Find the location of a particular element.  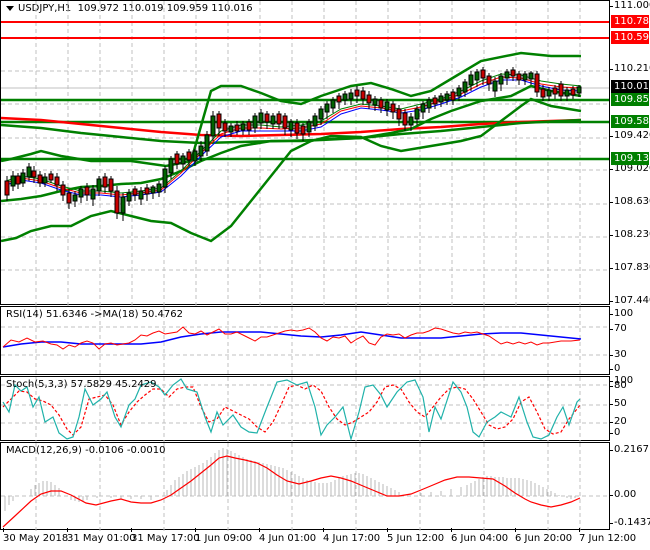

price-tick: 109.020 is located at coordinates (629, 168).